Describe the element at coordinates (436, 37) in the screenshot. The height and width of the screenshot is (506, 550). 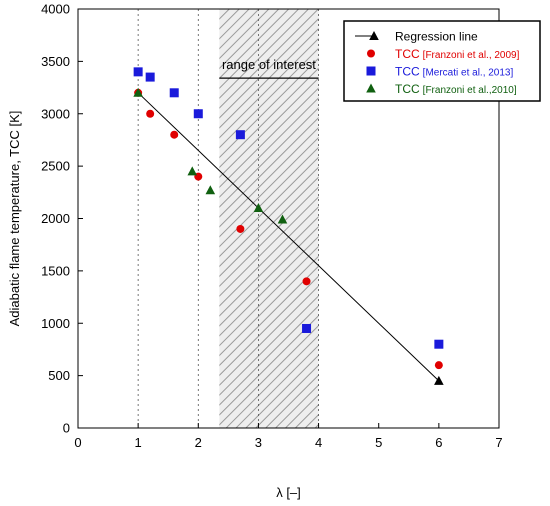
I see `legend-label: Regression line` at that location.